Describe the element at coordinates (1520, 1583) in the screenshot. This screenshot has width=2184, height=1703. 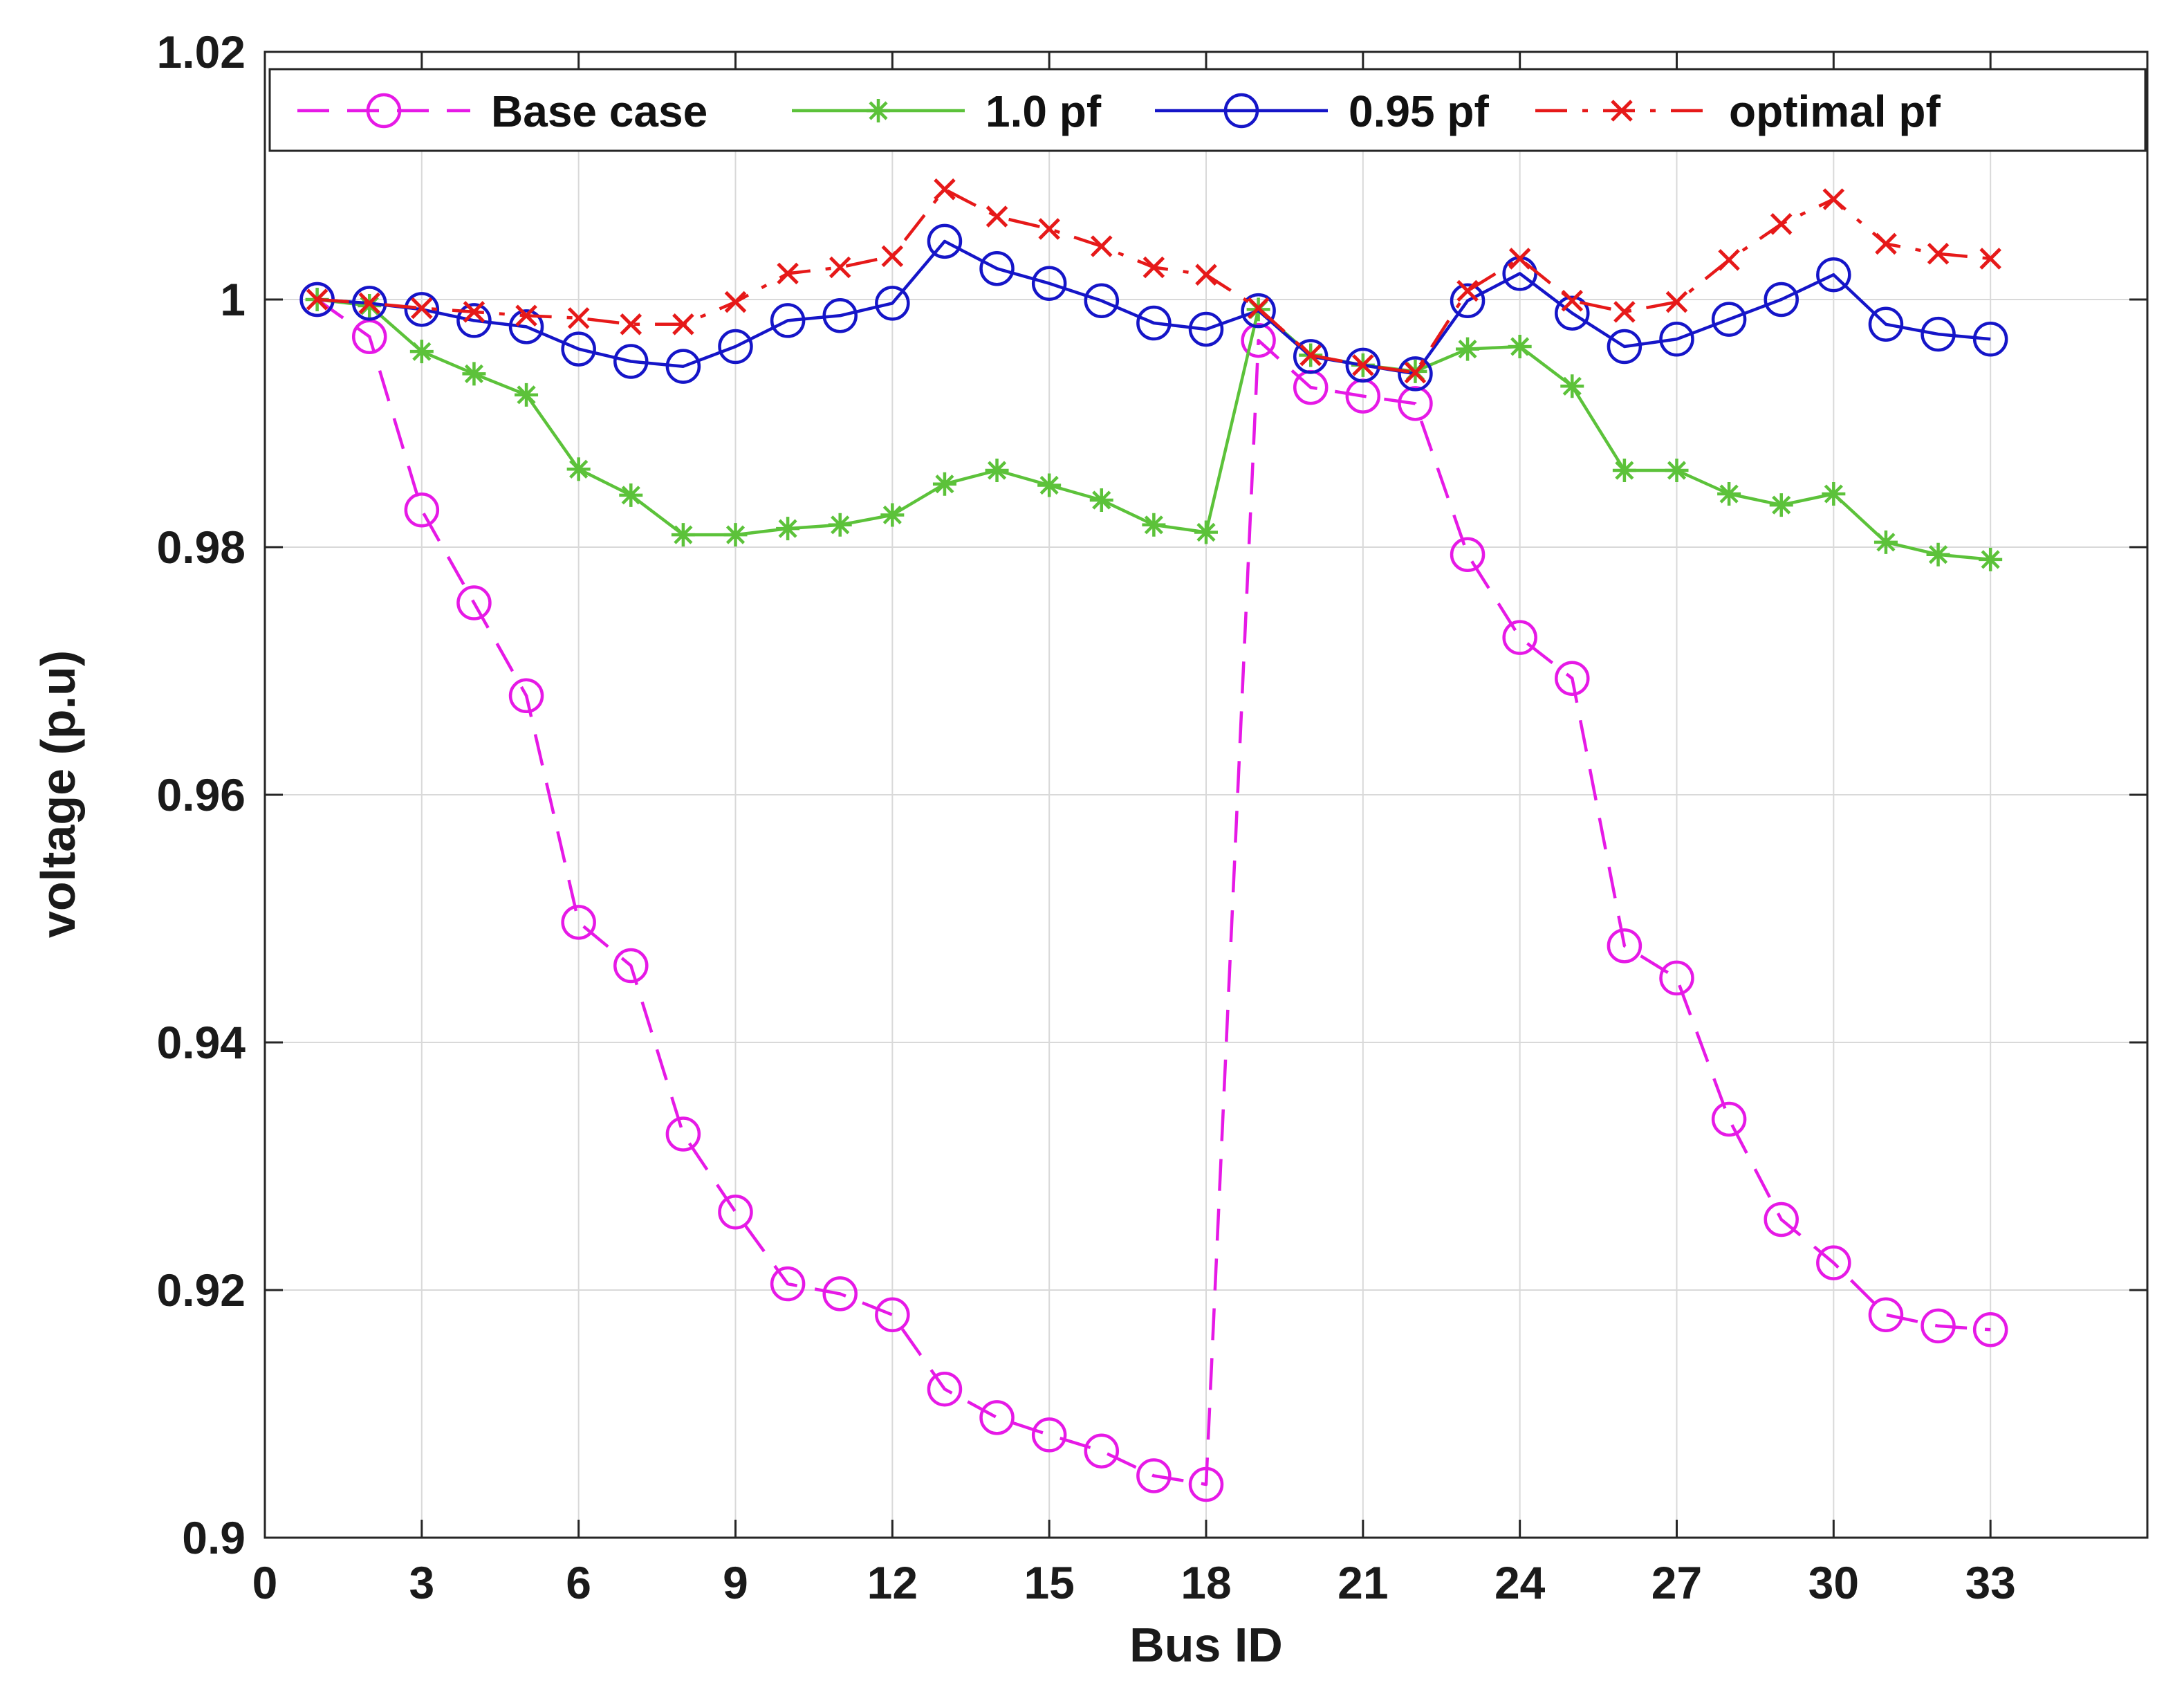
I see `x-tick-label: 24` at that location.